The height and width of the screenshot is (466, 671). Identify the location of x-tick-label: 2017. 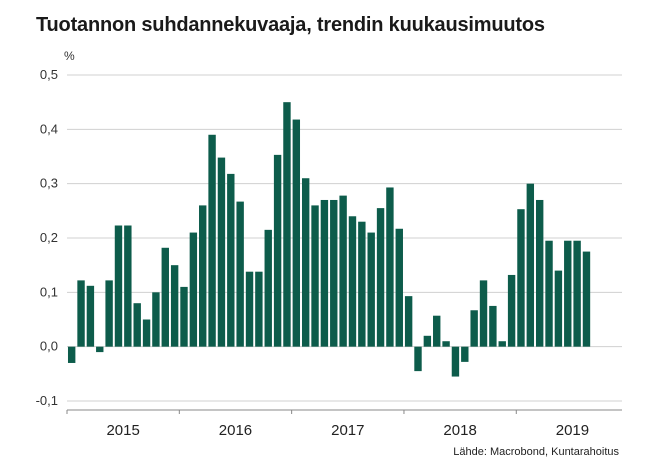
(347, 430).